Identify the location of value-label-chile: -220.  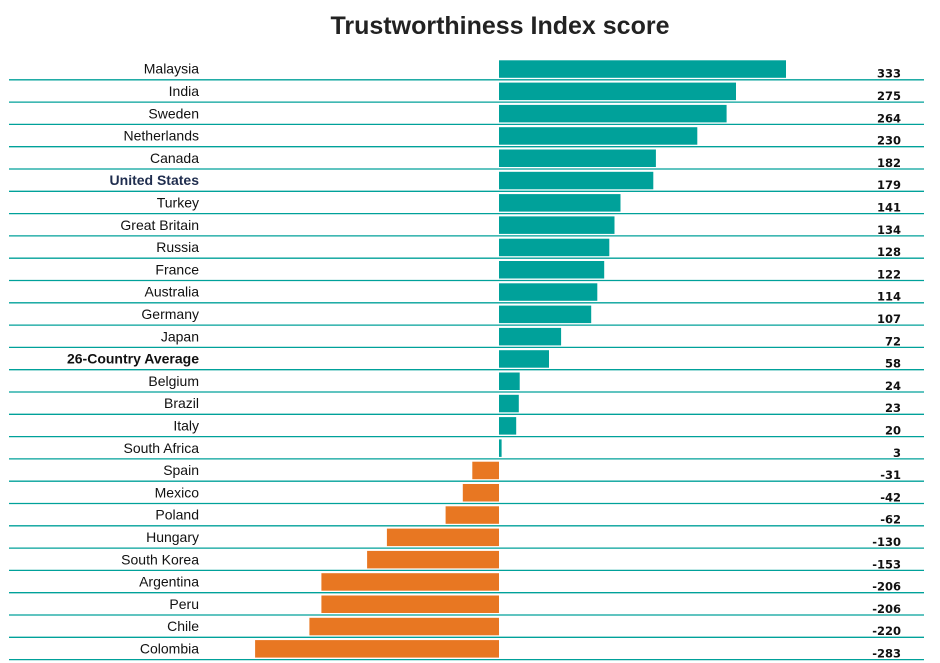
(886, 631).